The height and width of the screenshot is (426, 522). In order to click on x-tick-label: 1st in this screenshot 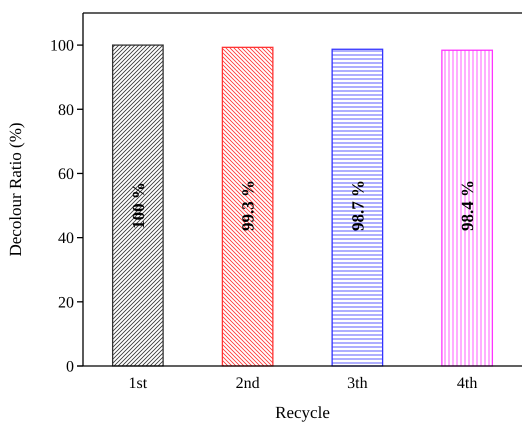, I will do `click(138, 383)`.